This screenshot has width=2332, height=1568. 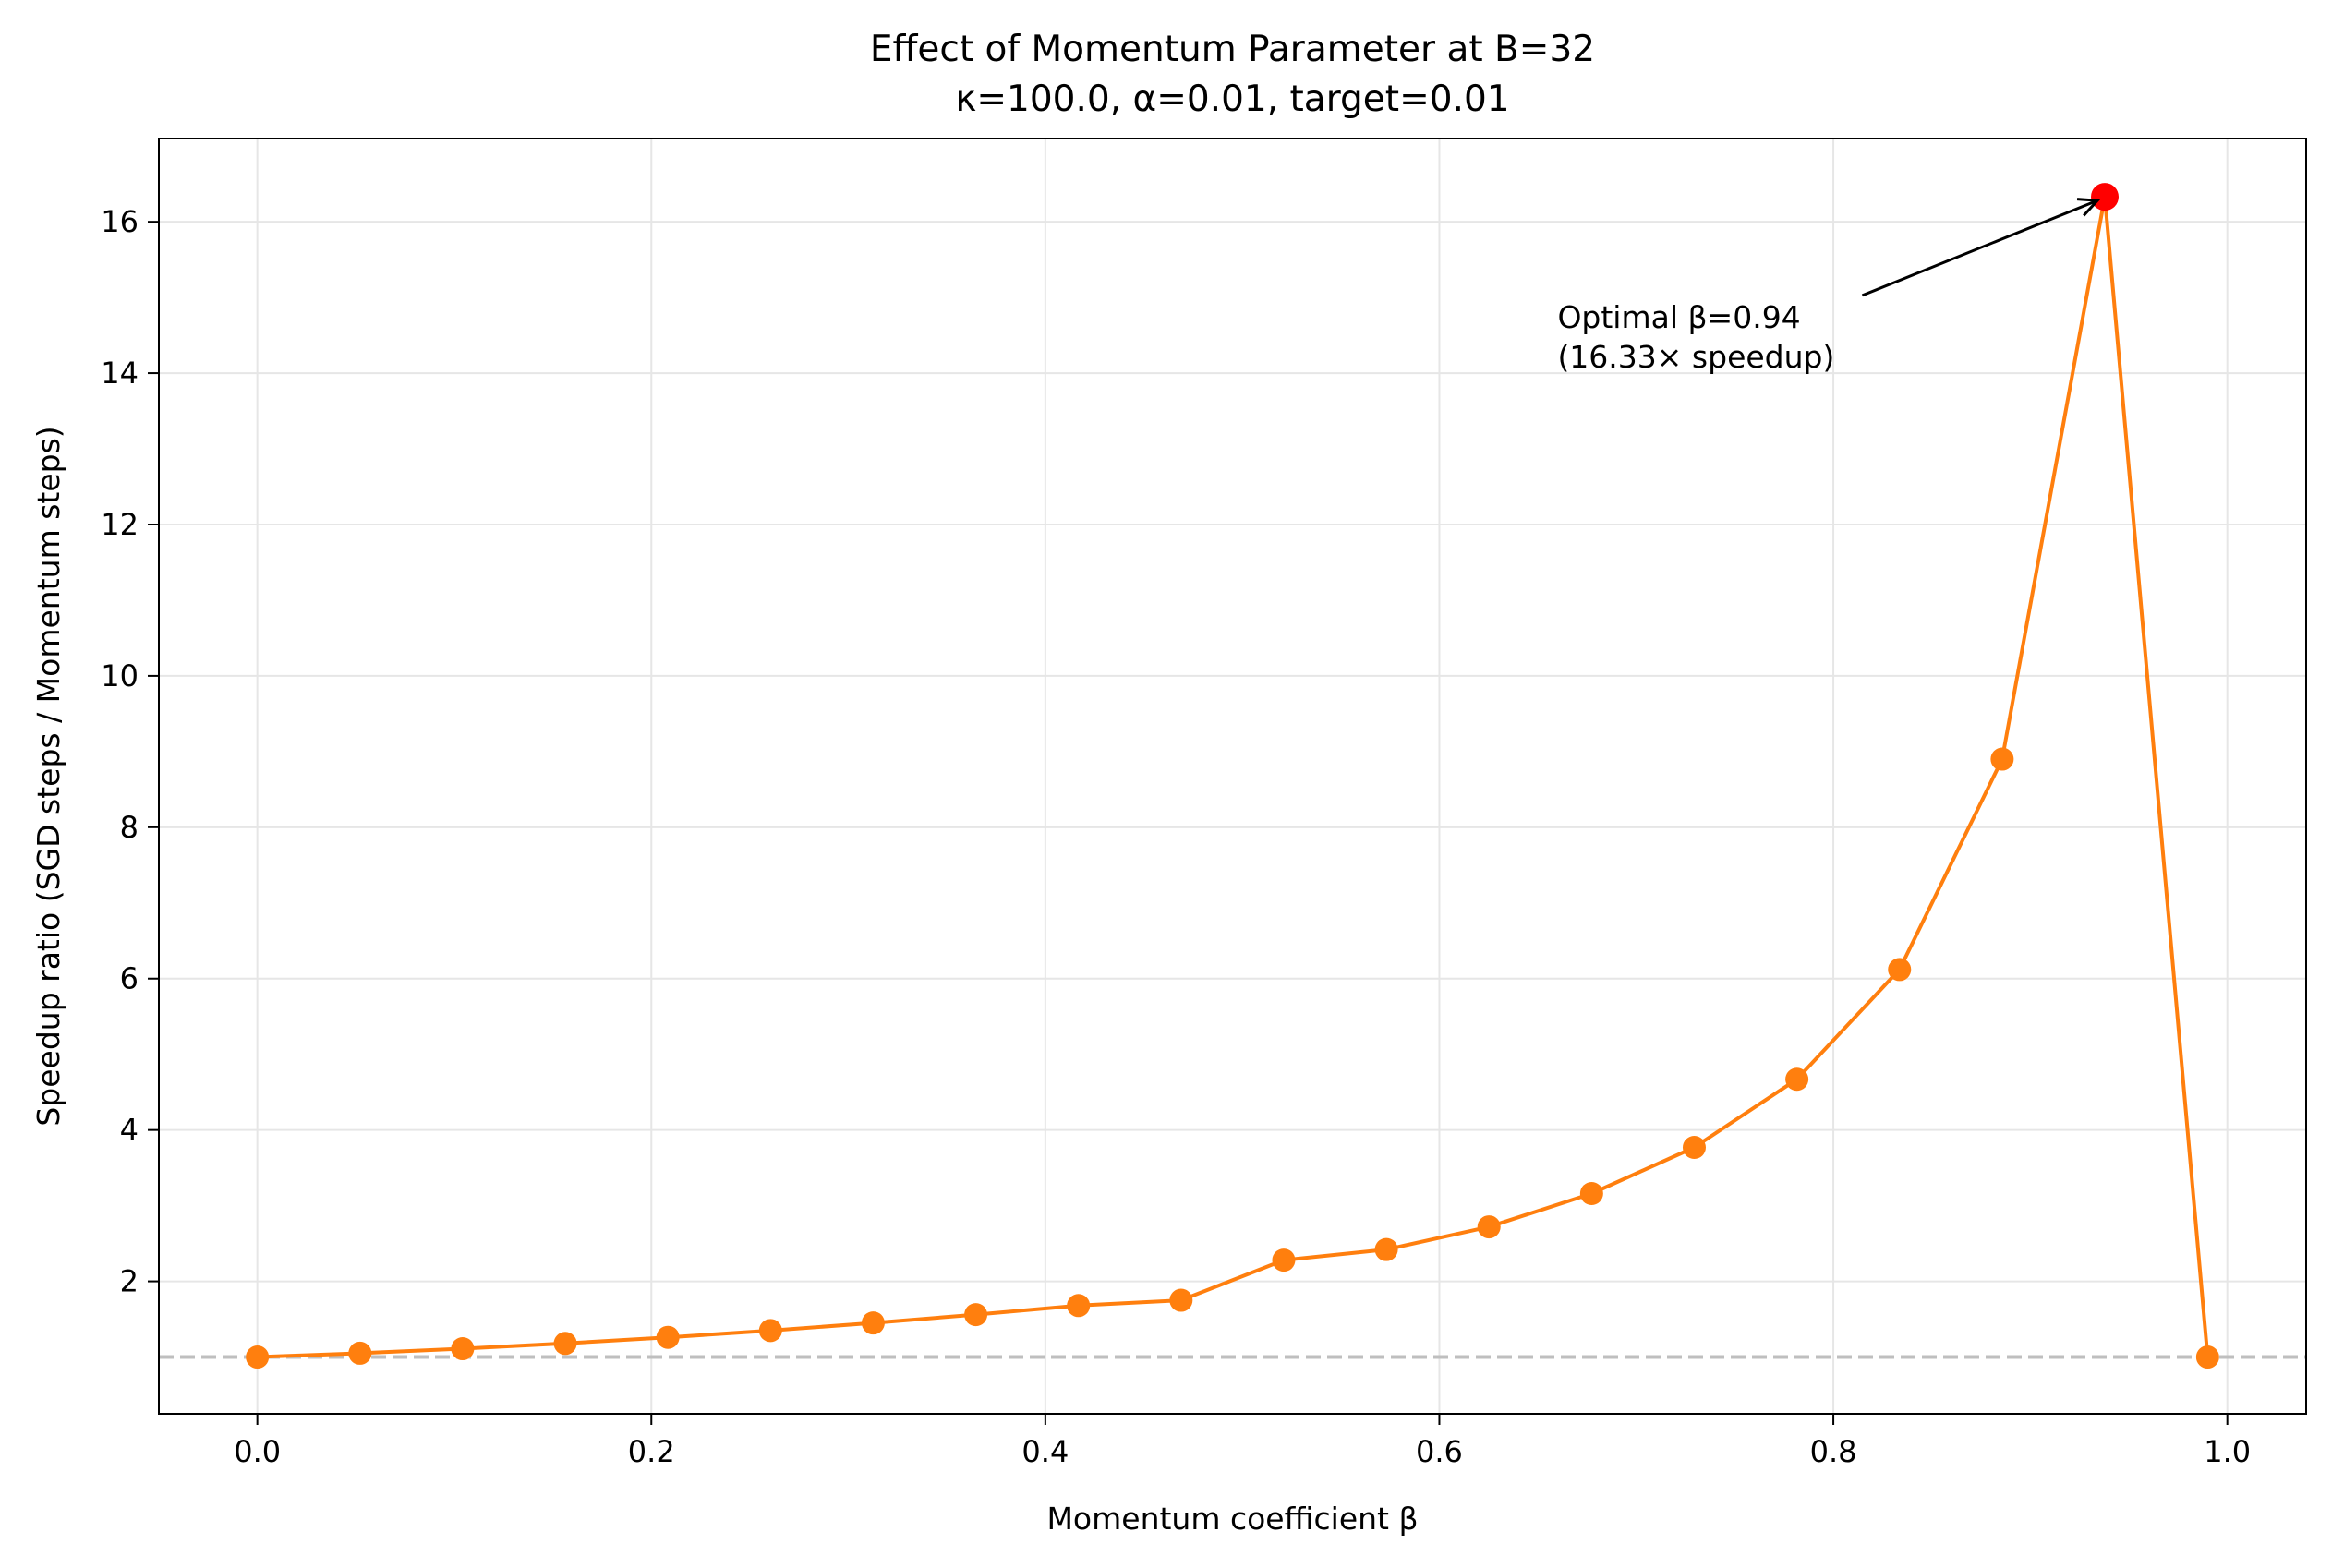 What do you see at coordinates (120, 676) in the screenshot?
I see `y-tick-label: 10` at bounding box center [120, 676].